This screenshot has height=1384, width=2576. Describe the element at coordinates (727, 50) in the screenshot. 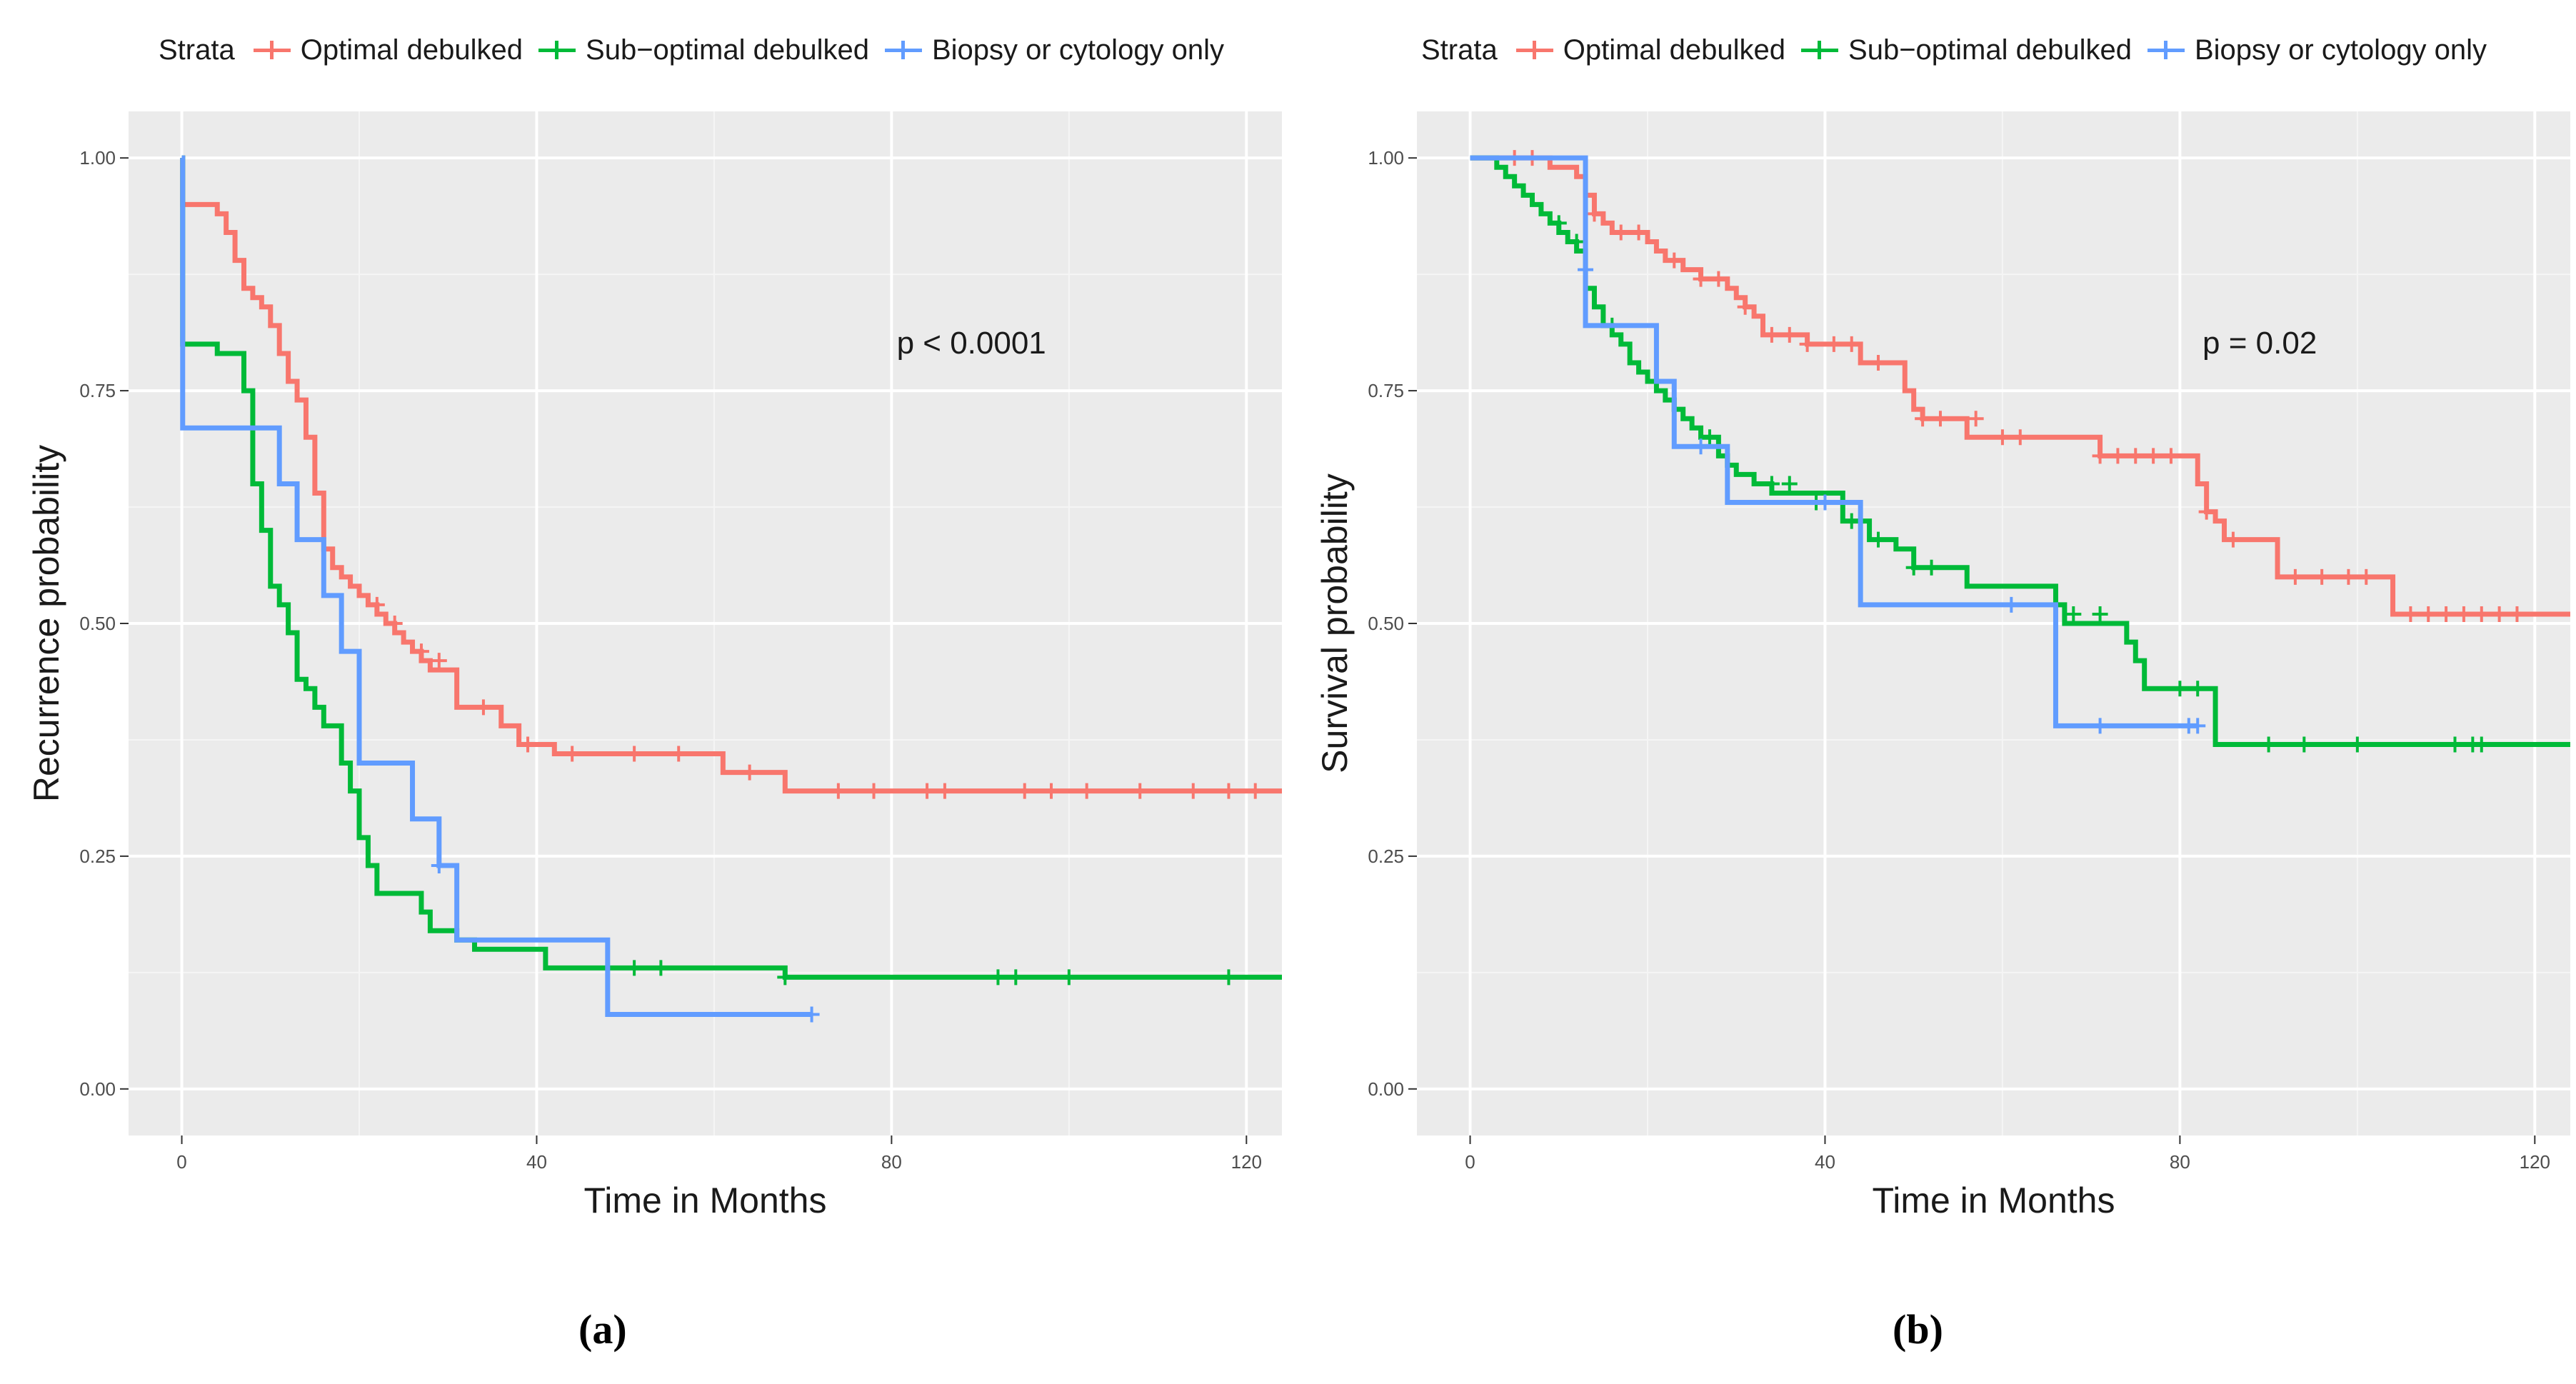

I see `legend-label-suboptimal: Sub−optimal debulked` at that location.